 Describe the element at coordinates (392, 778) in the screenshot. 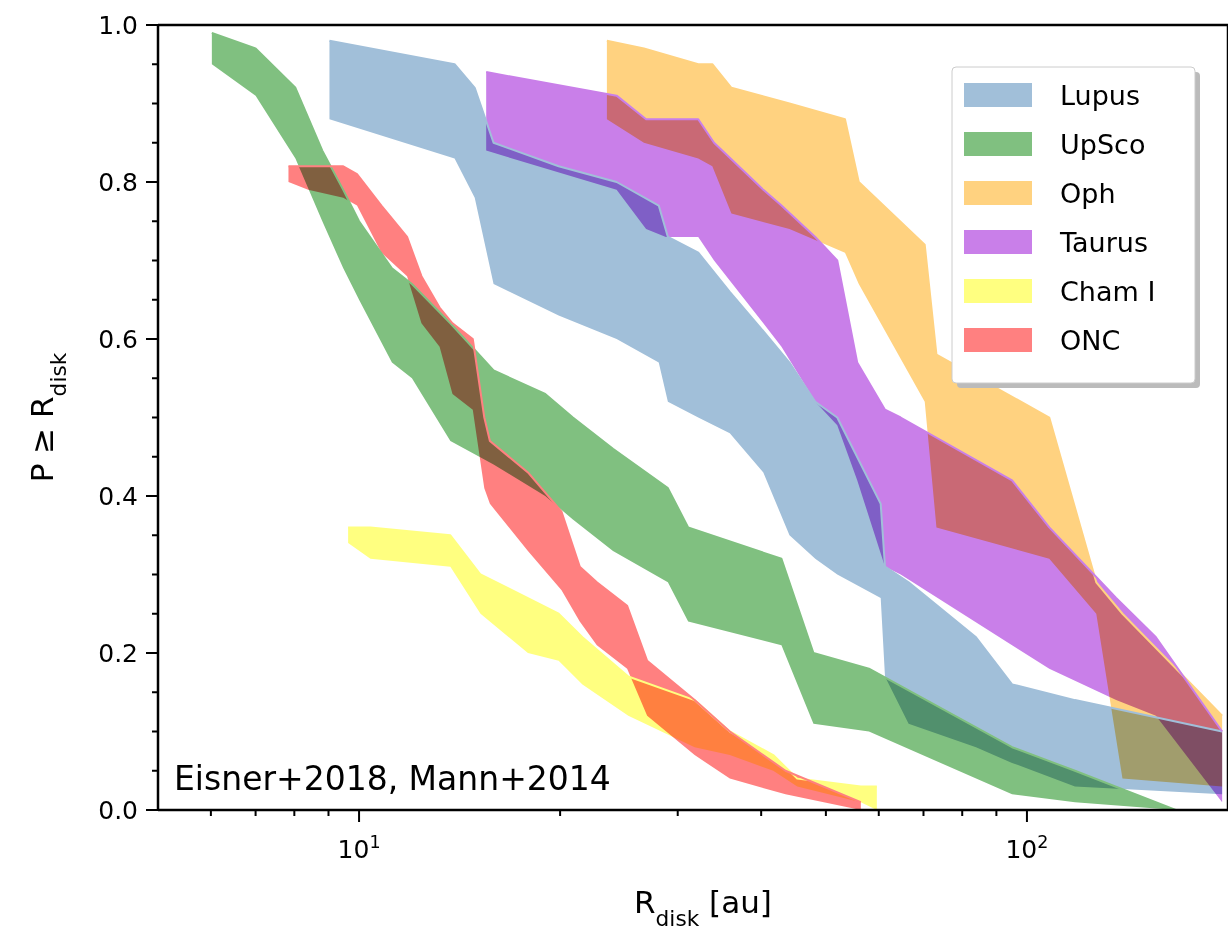

I see `annotation: Eisner+2018, Mann+2014` at that location.